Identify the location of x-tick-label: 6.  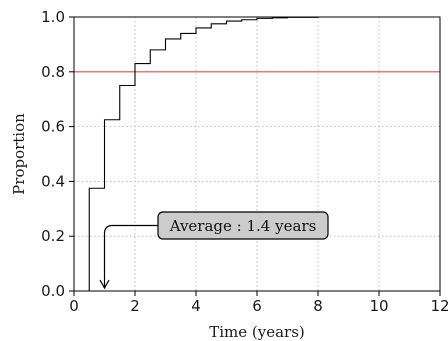
(257, 306).